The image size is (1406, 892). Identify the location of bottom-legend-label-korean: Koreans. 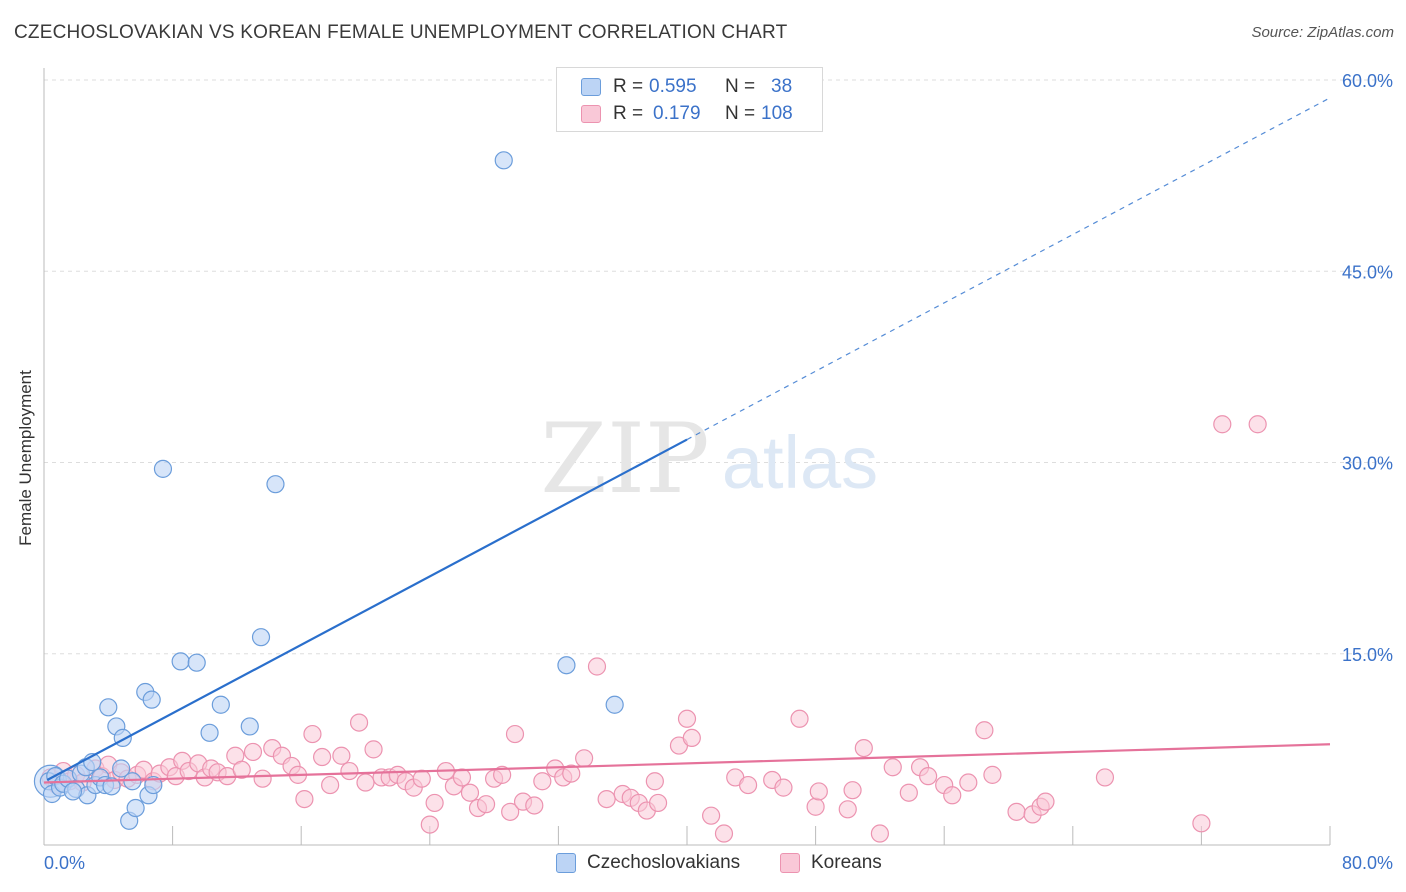
(846, 862).